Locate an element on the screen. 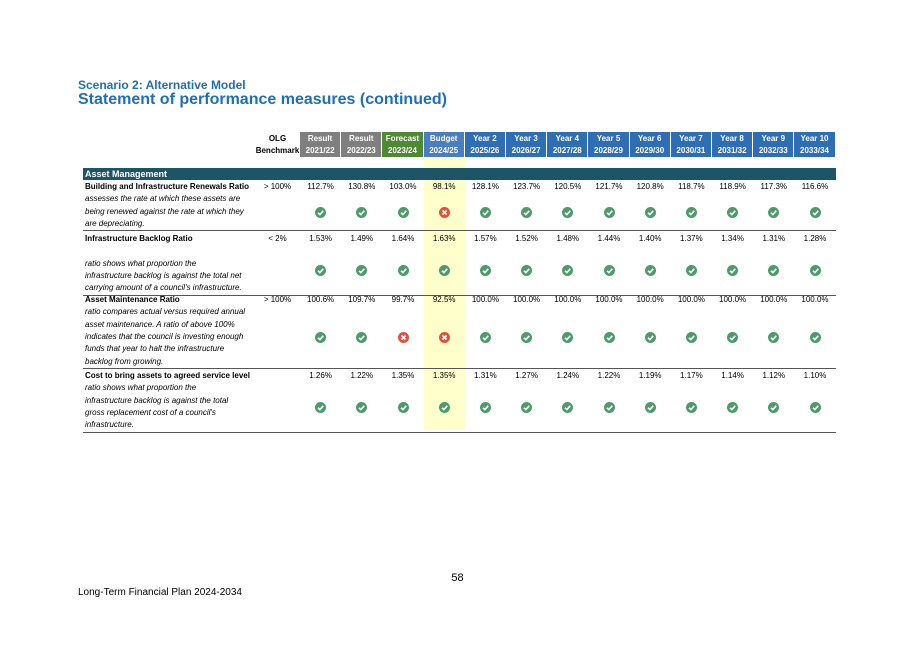 This screenshot has width=915, height=647. column-period: 2028/29 is located at coordinates (608, 150).